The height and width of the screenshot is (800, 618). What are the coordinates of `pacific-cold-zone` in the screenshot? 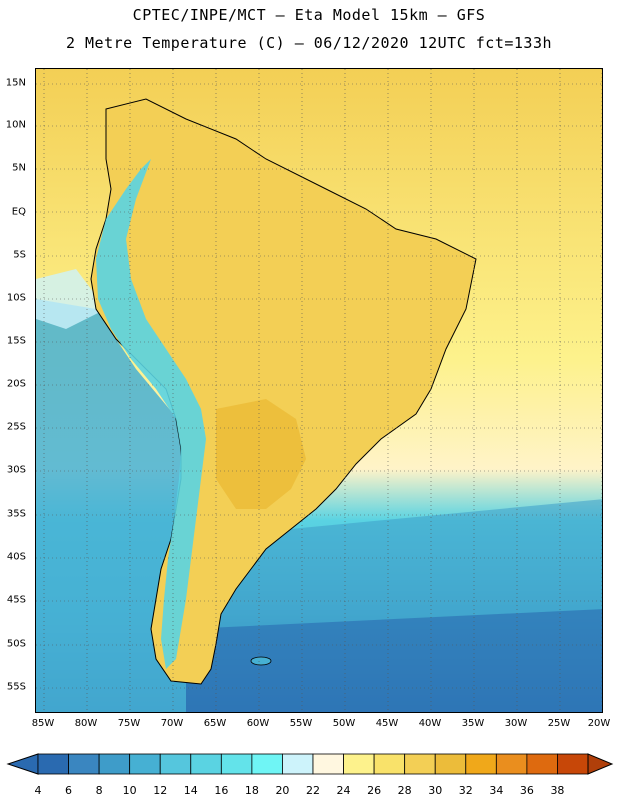 It's located at (111, 505).